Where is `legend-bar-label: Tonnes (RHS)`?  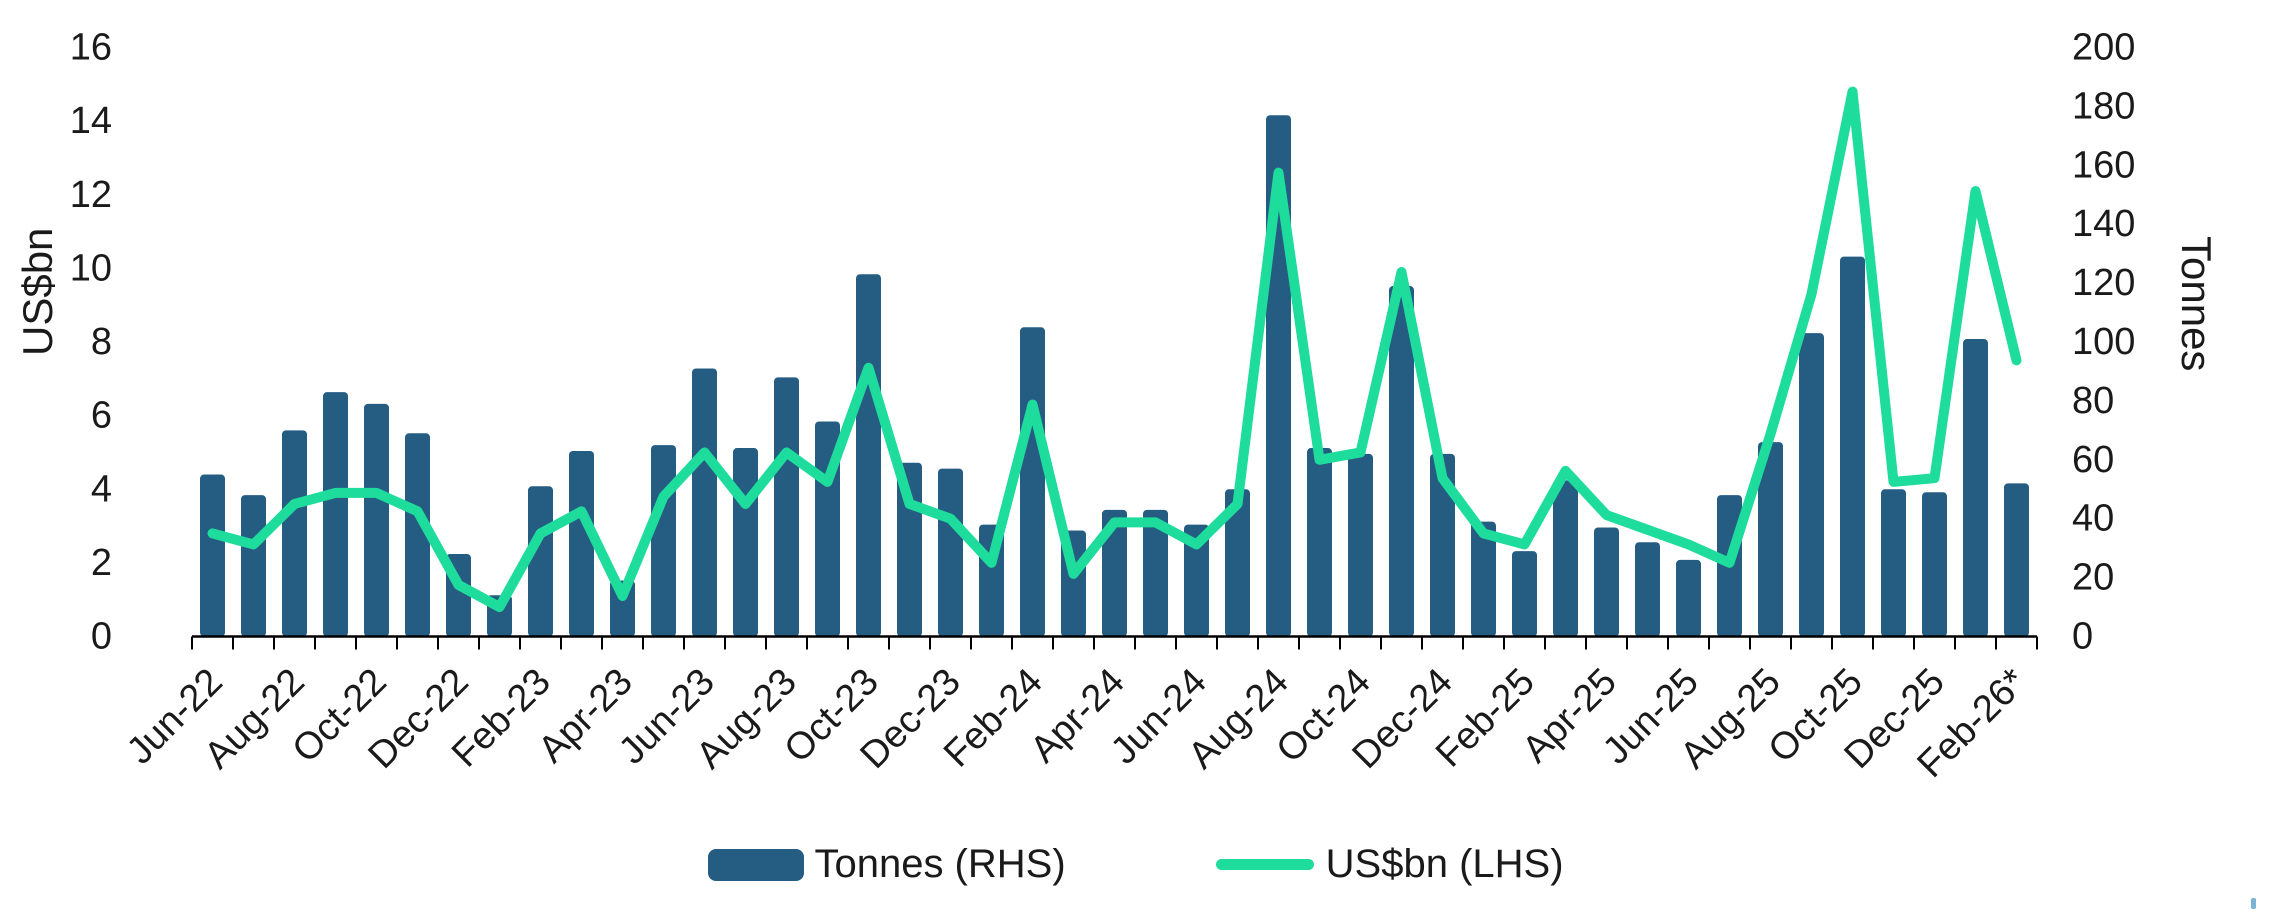 legend-bar-label: Tonnes (RHS) is located at coordinates (940, 864).